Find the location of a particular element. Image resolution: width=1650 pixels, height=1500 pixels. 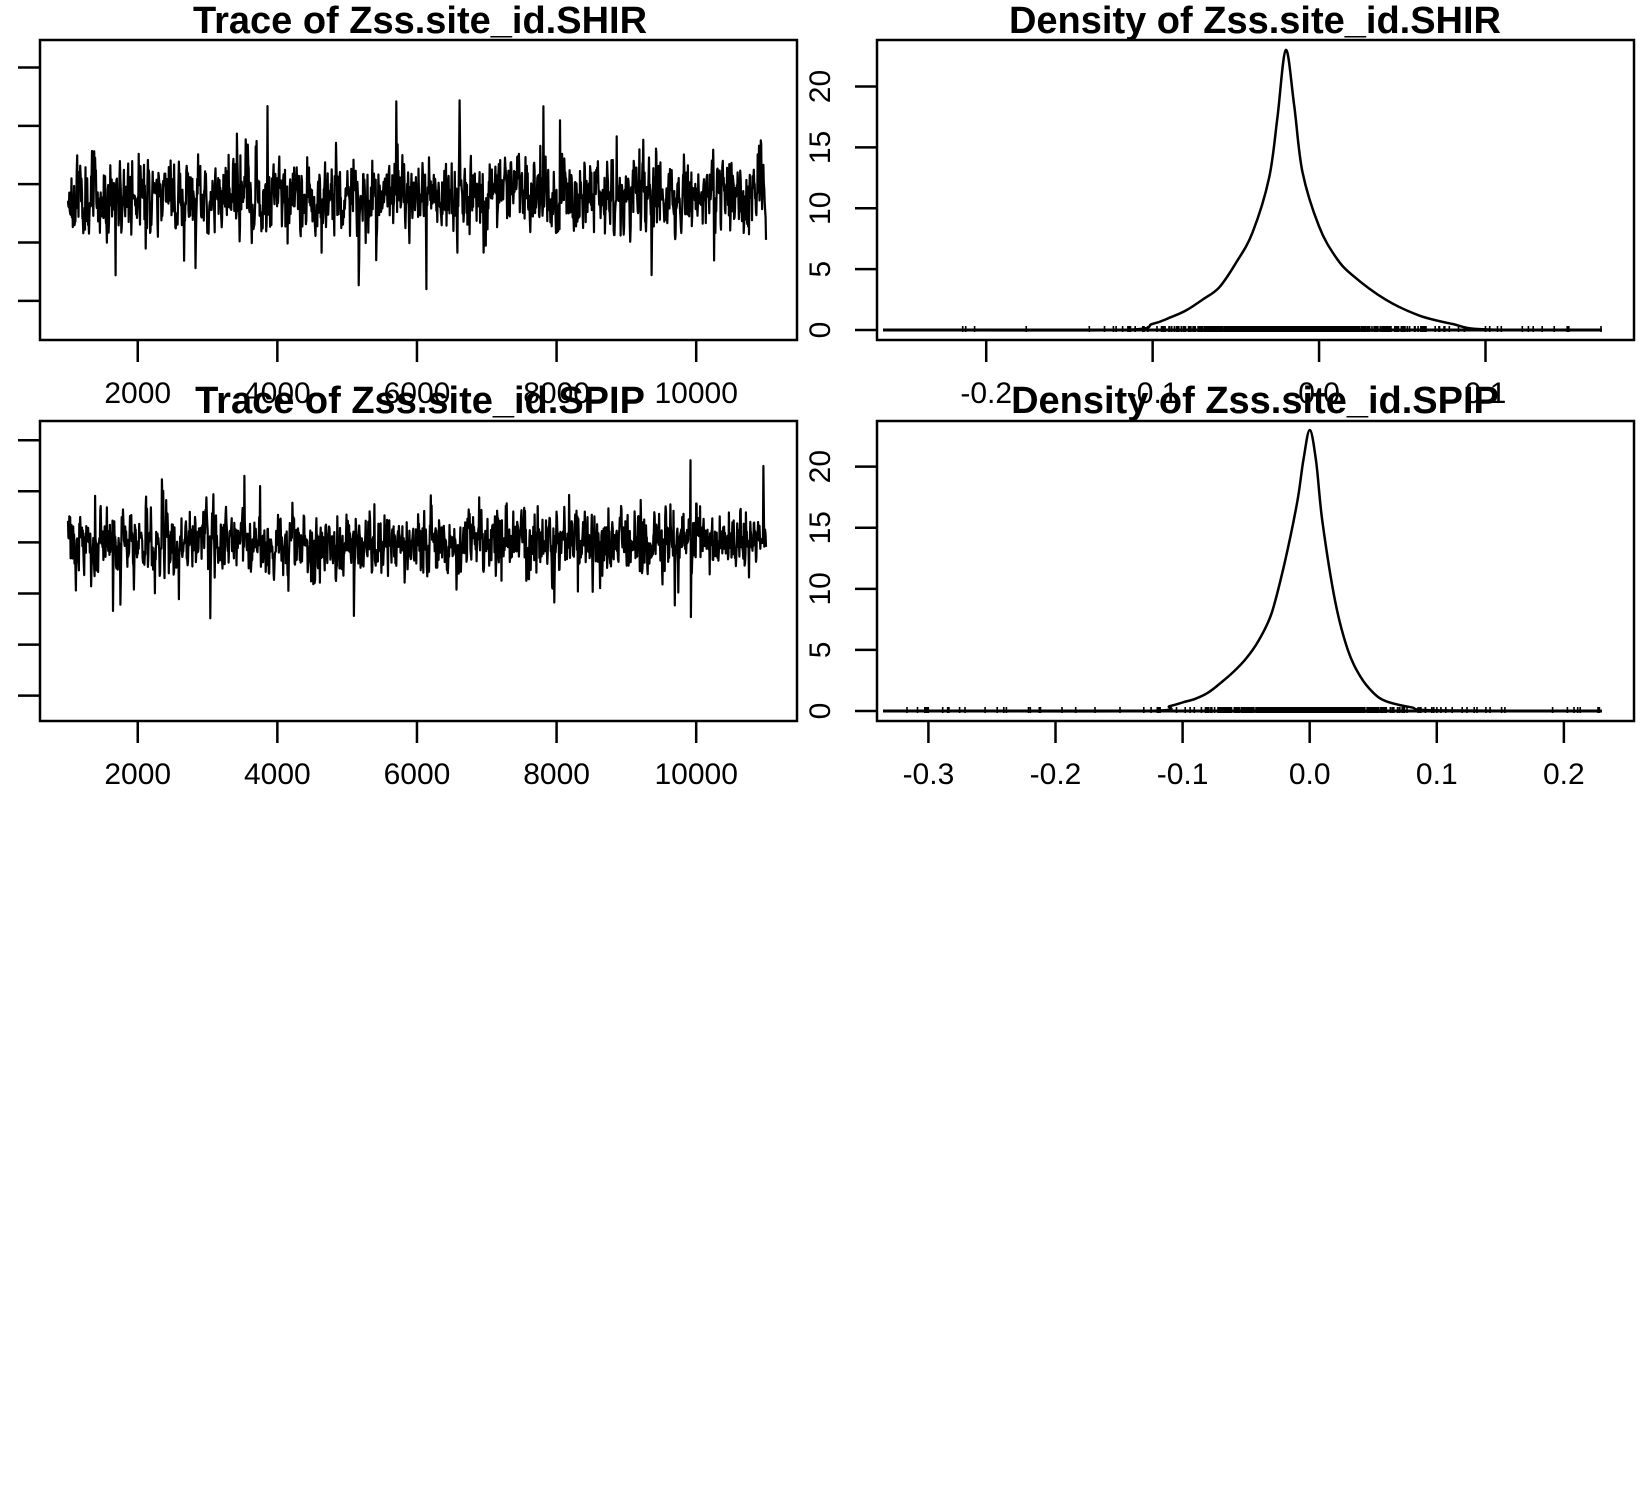

title-density-shir: Density of Zss.site_id.SHIR is located at coordinates (1255, 21).